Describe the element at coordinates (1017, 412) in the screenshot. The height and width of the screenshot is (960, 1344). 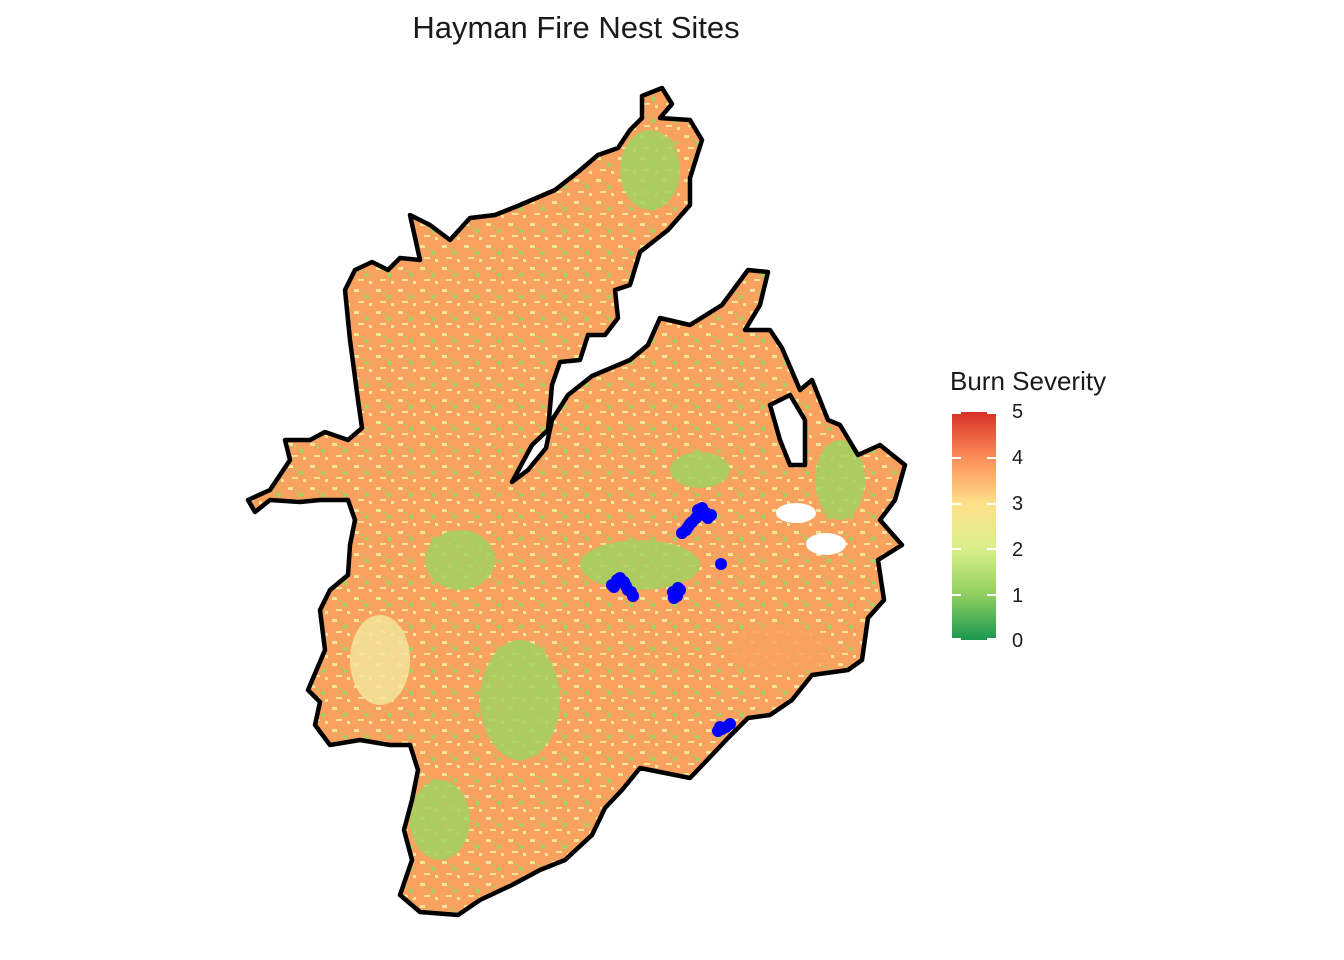
I see `legend-tick-label: 5` at that location.